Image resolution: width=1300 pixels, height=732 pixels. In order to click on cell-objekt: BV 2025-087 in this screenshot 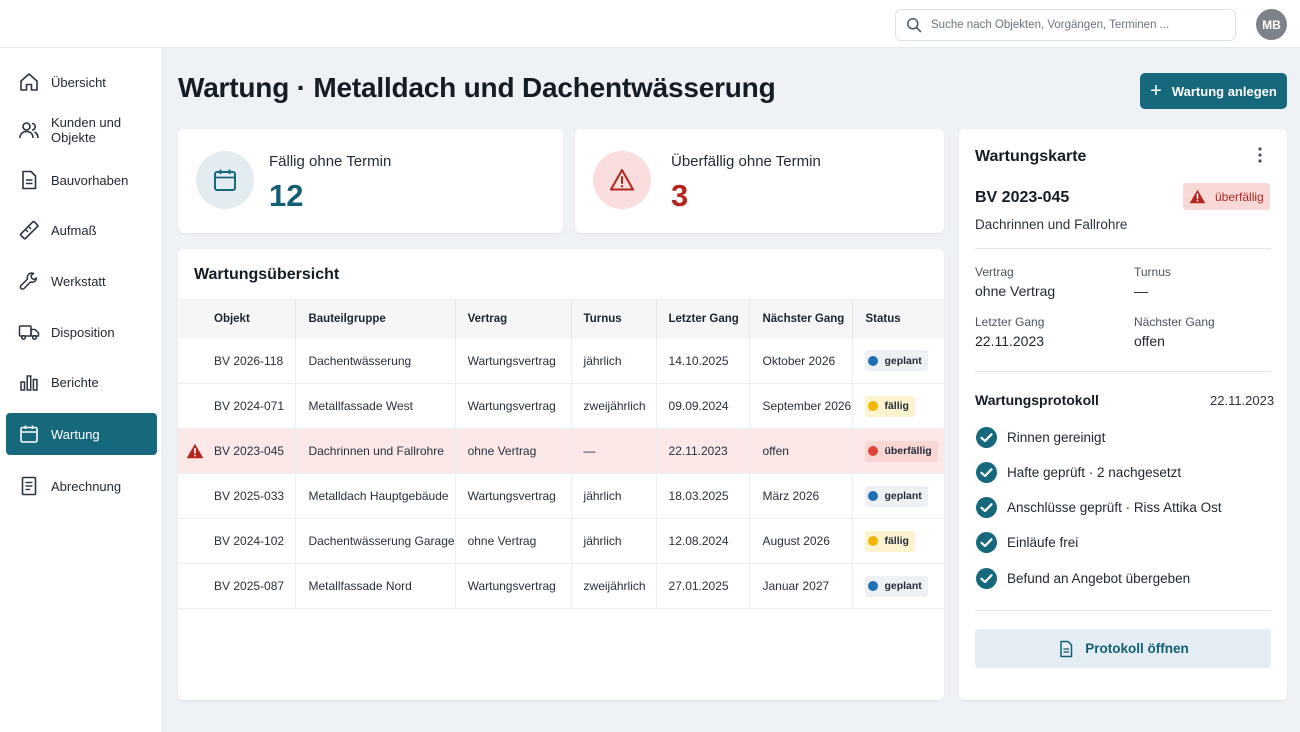, I will do `click(237, 586)`.